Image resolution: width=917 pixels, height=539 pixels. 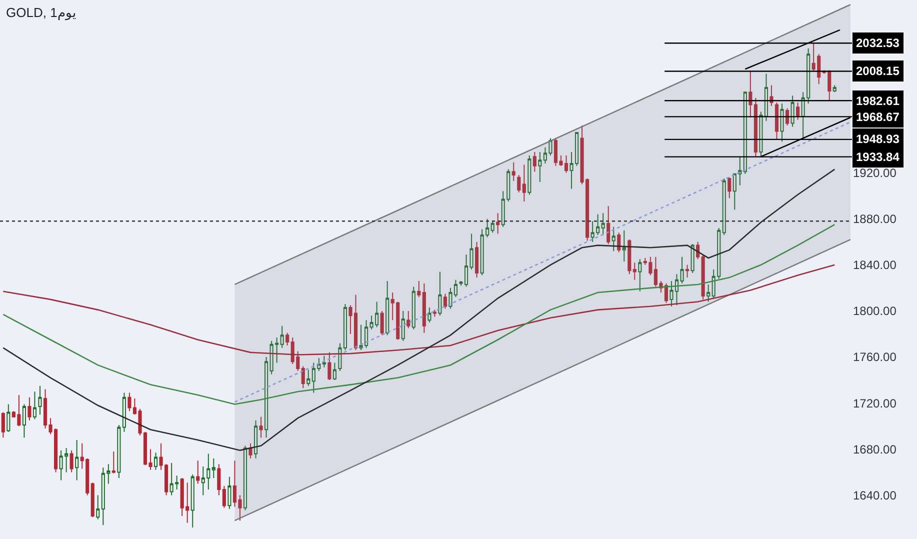 I want to click on ref-line-label: 2032.53, so click(x=878, y=43).